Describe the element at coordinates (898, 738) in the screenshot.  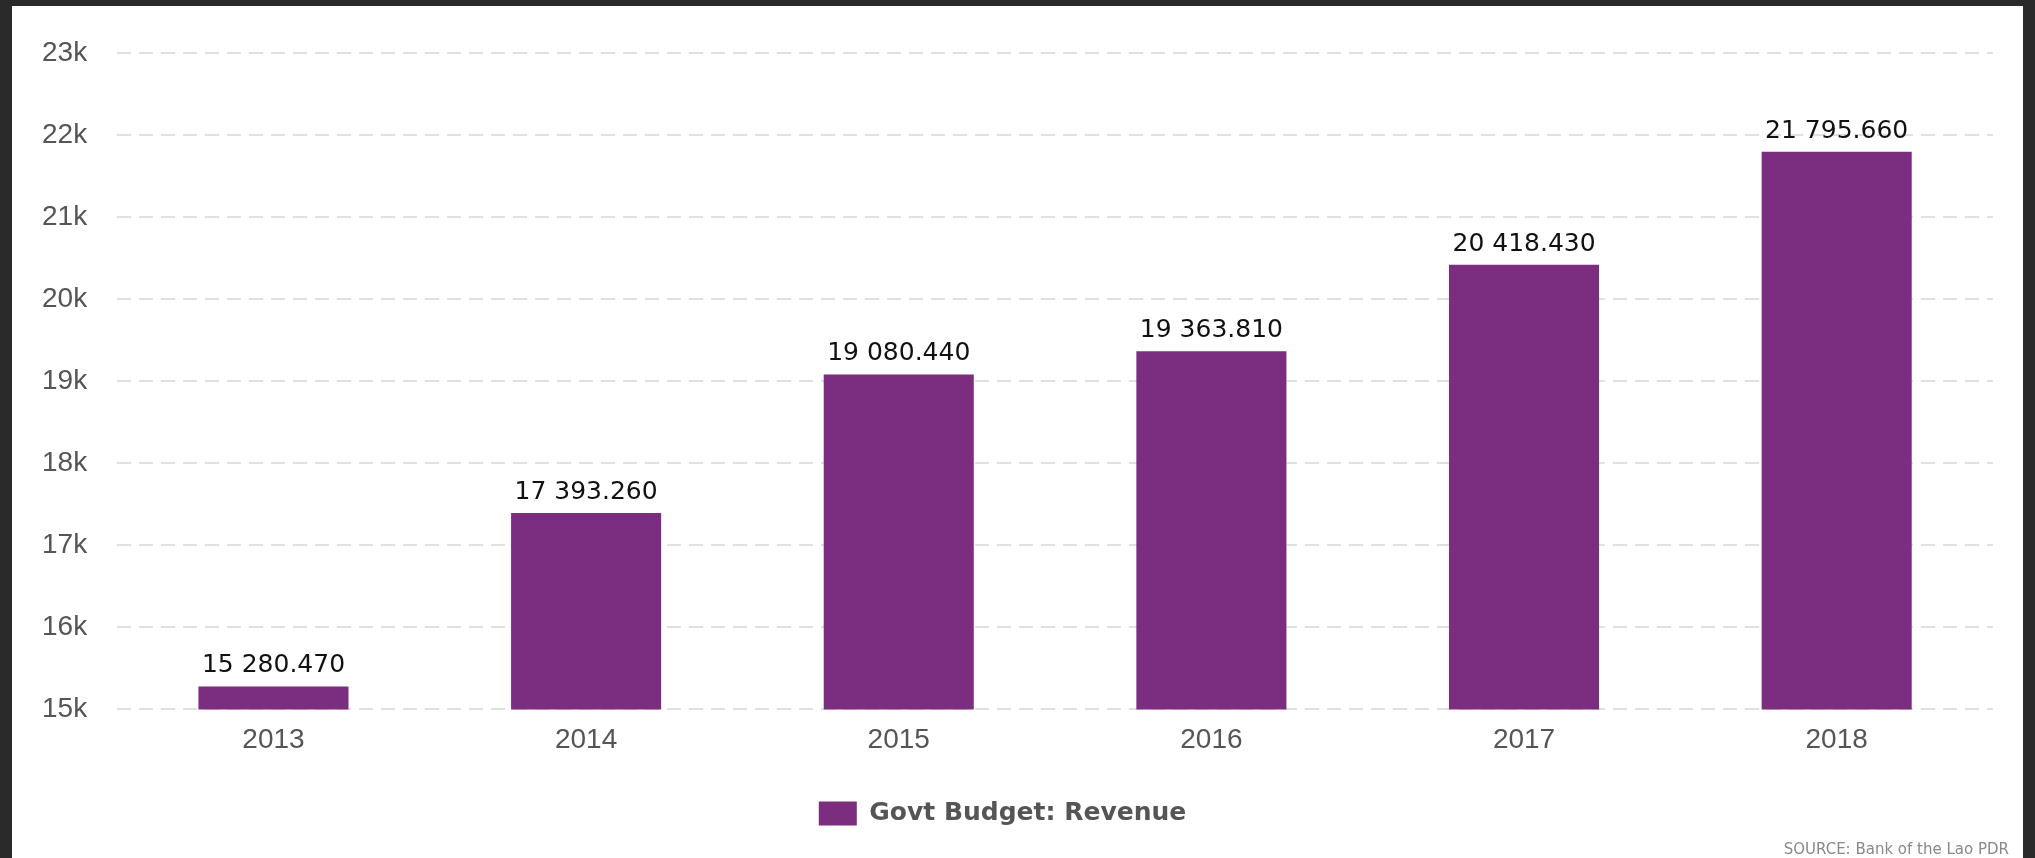
I see `x-tick-label: 2015` at that location.